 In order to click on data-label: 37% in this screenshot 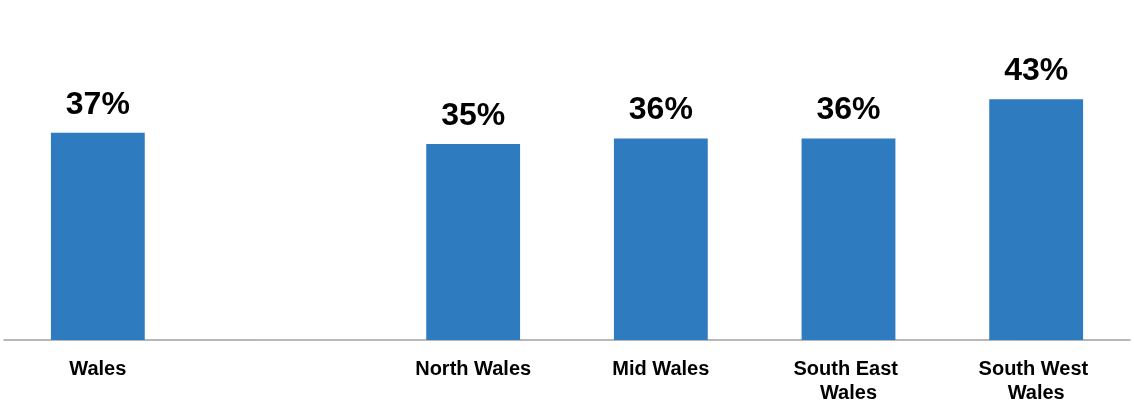, I will do `click(97, 102)`.